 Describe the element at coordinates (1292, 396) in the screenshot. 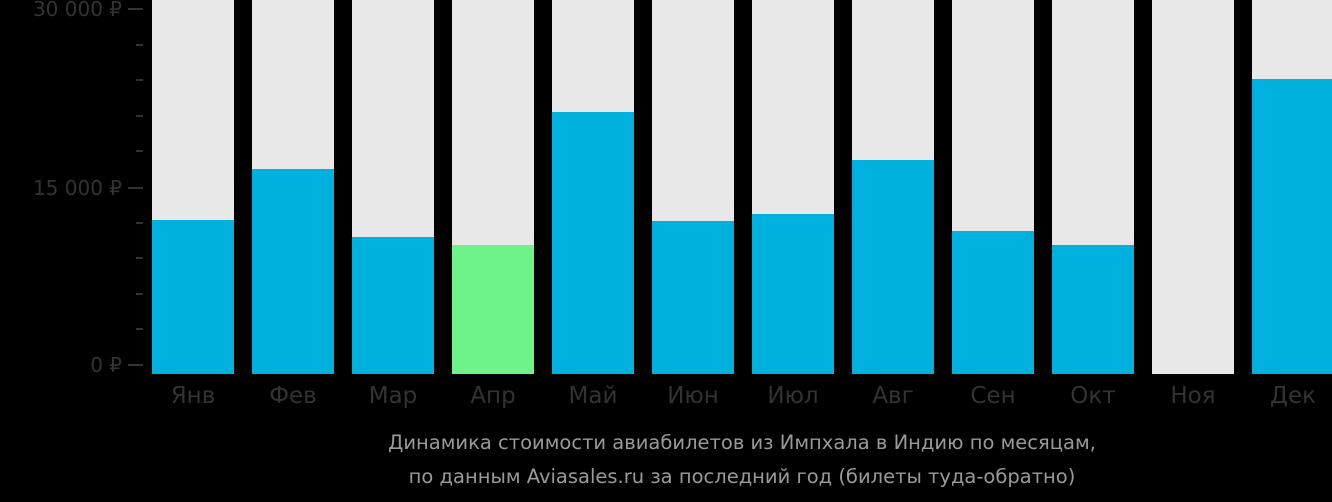

I see `x-axis-month-label: Дек` at that location.